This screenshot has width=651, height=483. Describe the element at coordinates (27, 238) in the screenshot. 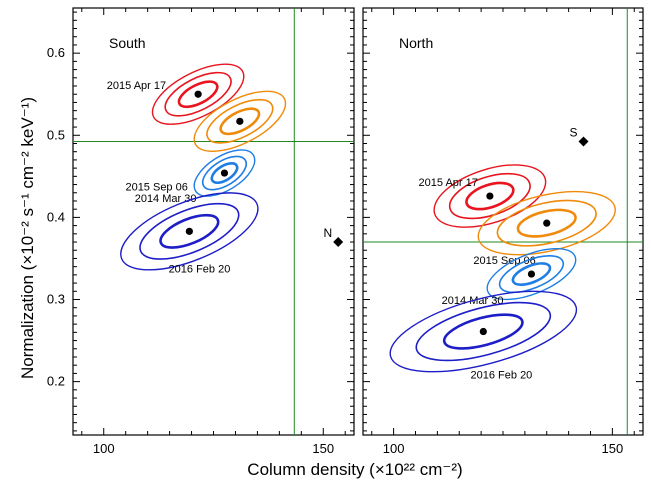

I see `y-axis-label: Normalization (×10⁻² s⁻¹ cm⁻² keV⁻¹)` at that location.